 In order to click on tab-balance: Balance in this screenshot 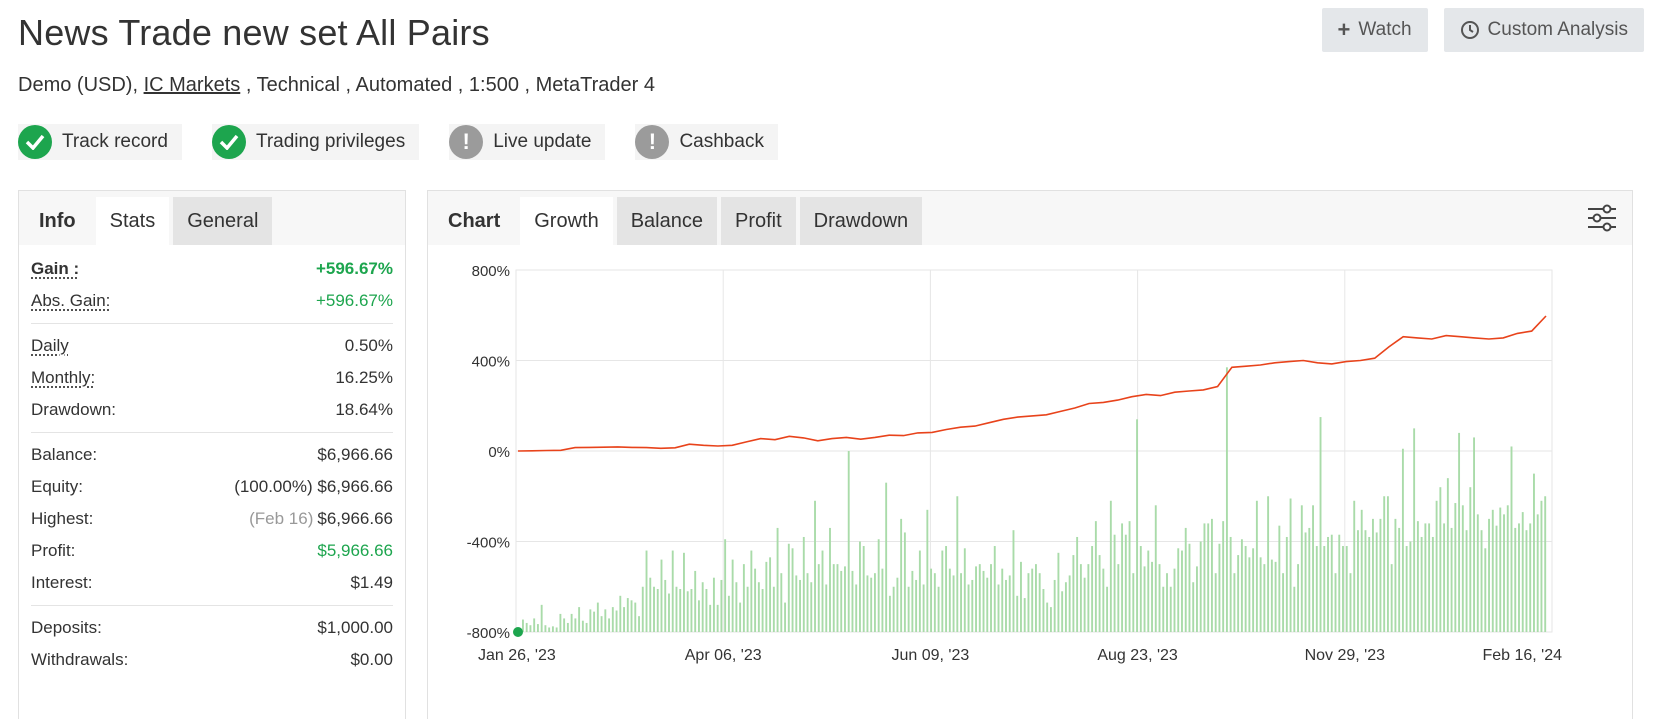, I will do `click(666, 221)`.